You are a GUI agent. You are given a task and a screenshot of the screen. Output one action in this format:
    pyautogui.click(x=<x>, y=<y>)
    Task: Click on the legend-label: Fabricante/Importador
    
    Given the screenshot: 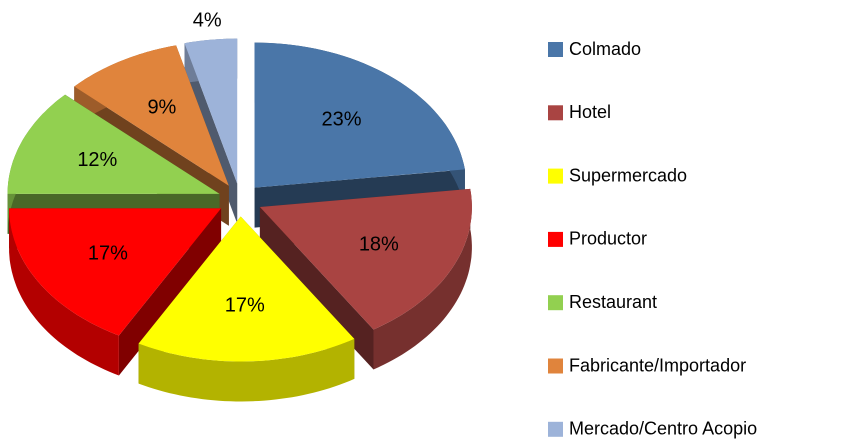 What is the action you would take?
    pyautogui.click(x=657, y=365)
    